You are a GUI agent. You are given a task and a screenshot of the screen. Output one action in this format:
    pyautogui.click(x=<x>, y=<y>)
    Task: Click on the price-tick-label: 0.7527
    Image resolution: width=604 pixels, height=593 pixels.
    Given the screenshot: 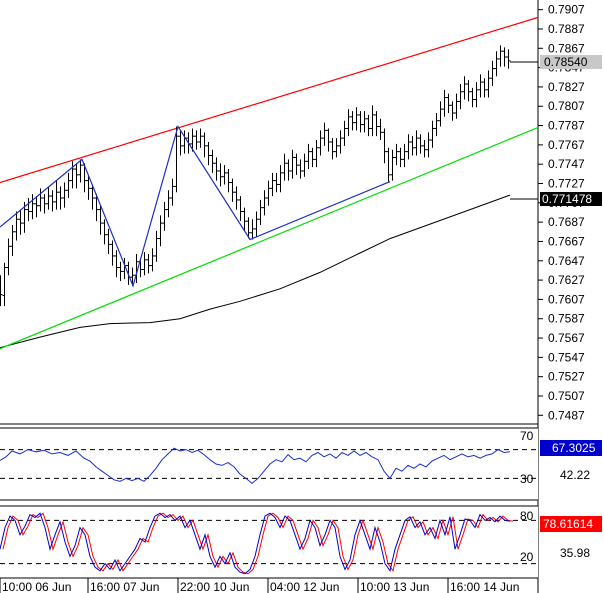 What is the action you would take?
    pyautogui.click(x=566, y=377)
    